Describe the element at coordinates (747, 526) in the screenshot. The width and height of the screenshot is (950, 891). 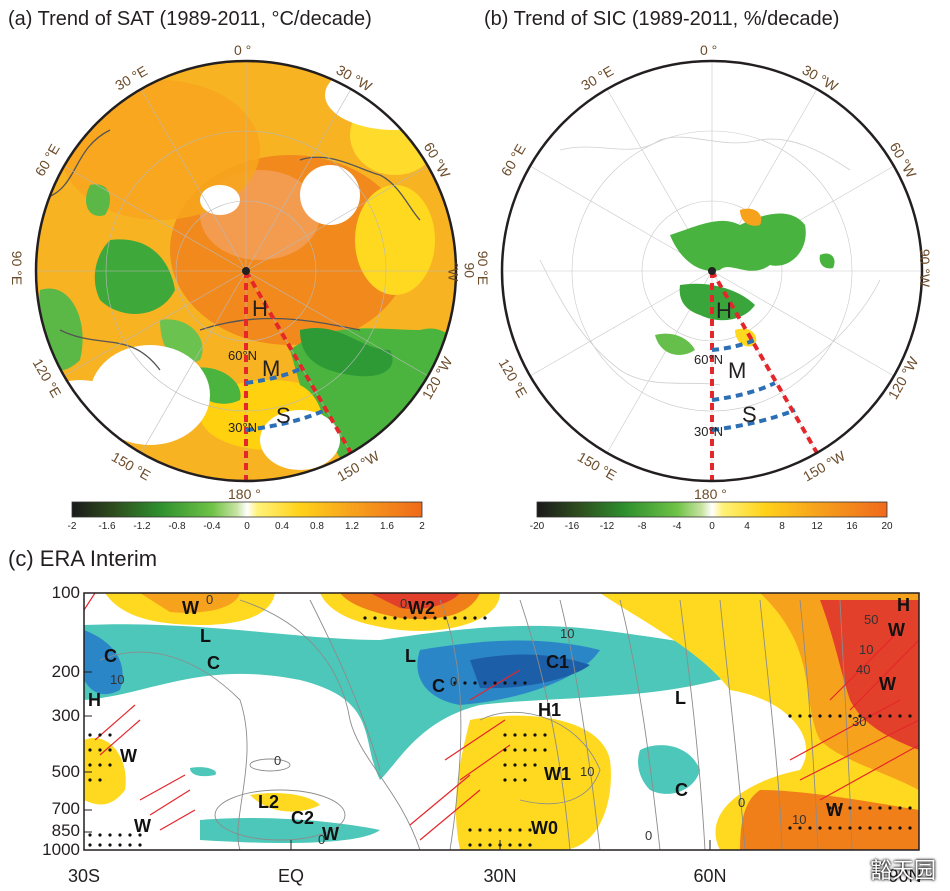
I see `colorbar-tick: 4` at that location.